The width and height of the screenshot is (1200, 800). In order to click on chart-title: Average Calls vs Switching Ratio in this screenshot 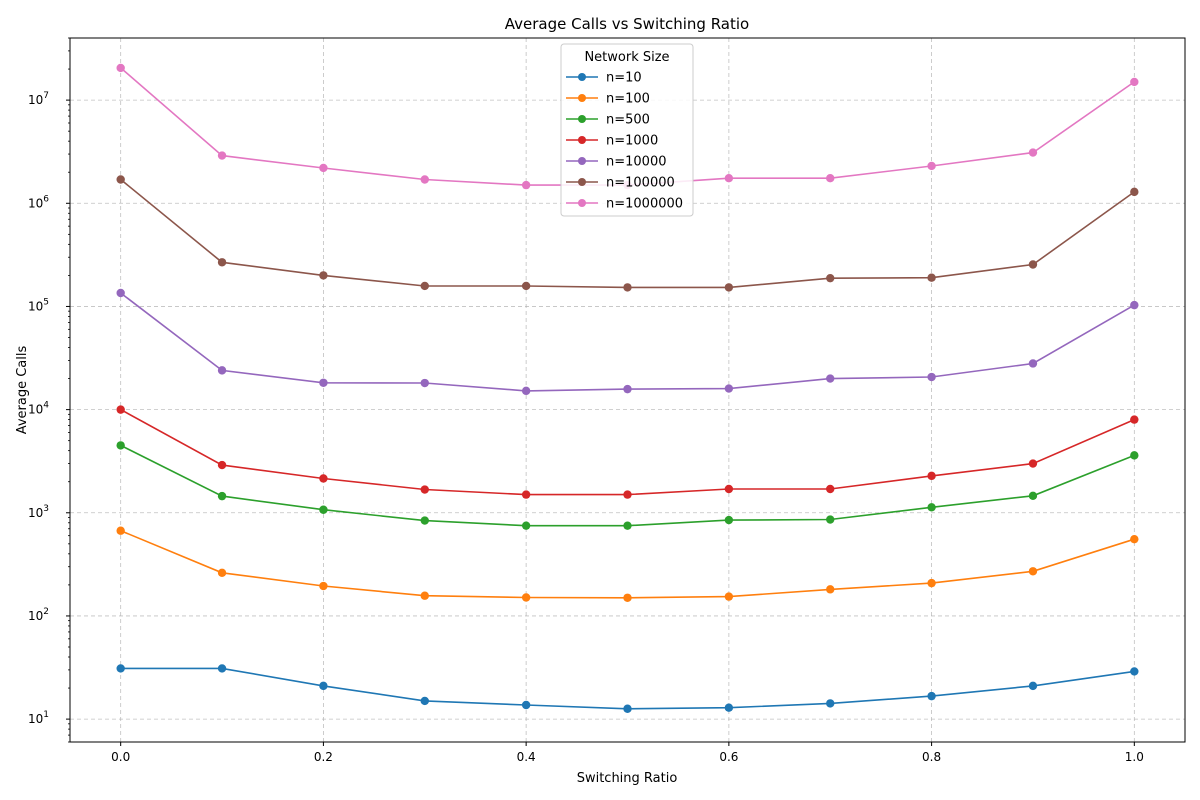, I will do `click(627, 24)`.